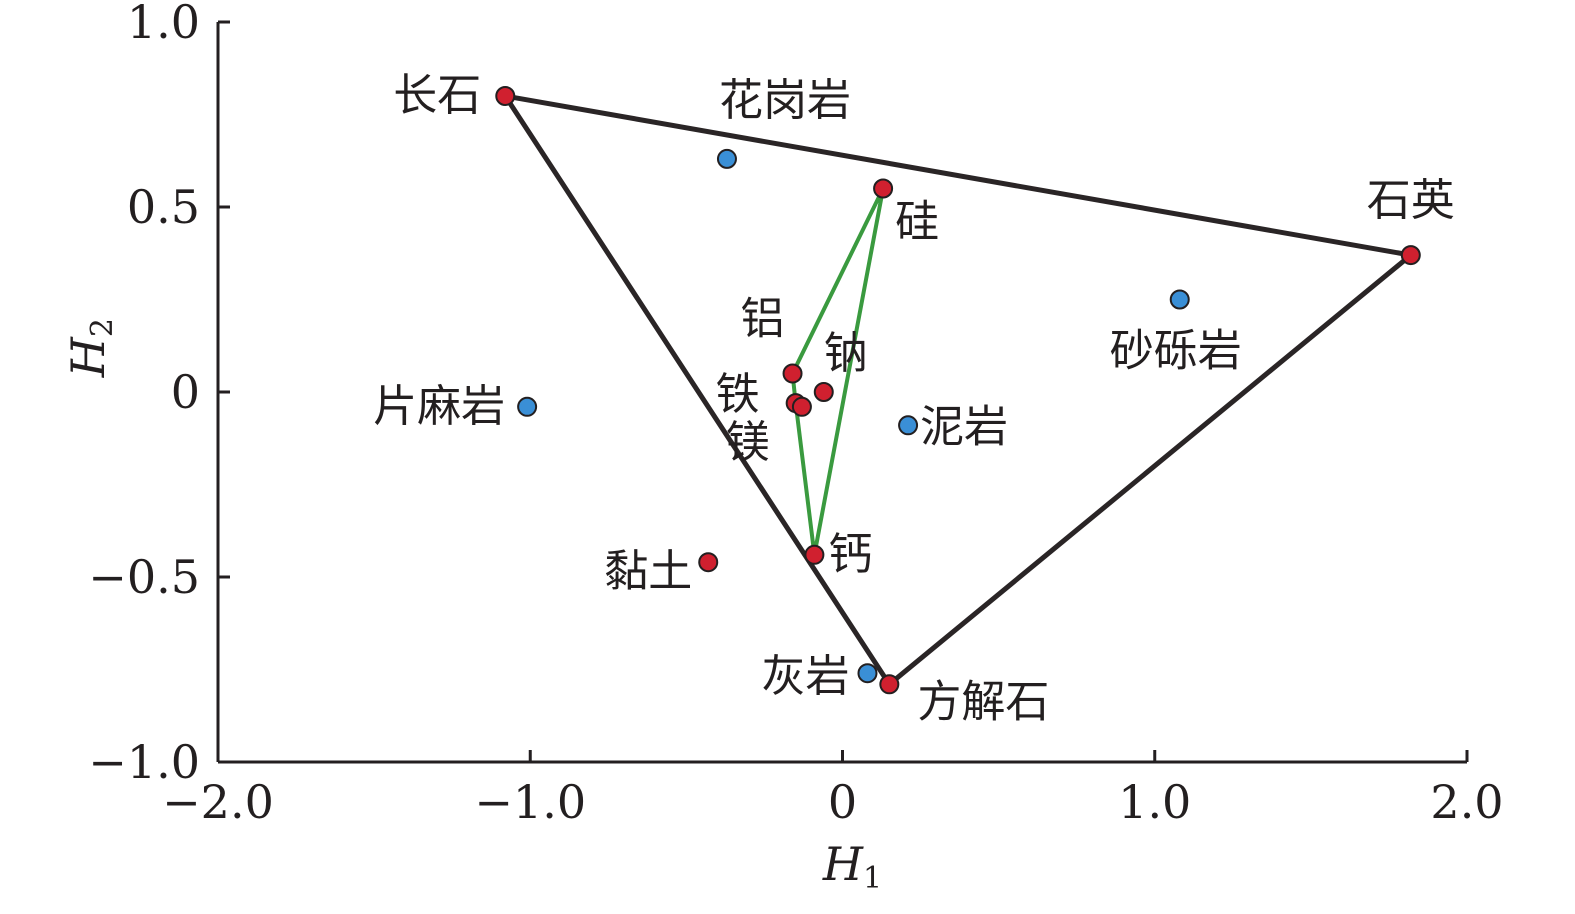 This screenshot has width=1575, height=914. Describe the element at coordinates (842, 802) in the screenshot. I see `x-tick-label: 0` at that location.